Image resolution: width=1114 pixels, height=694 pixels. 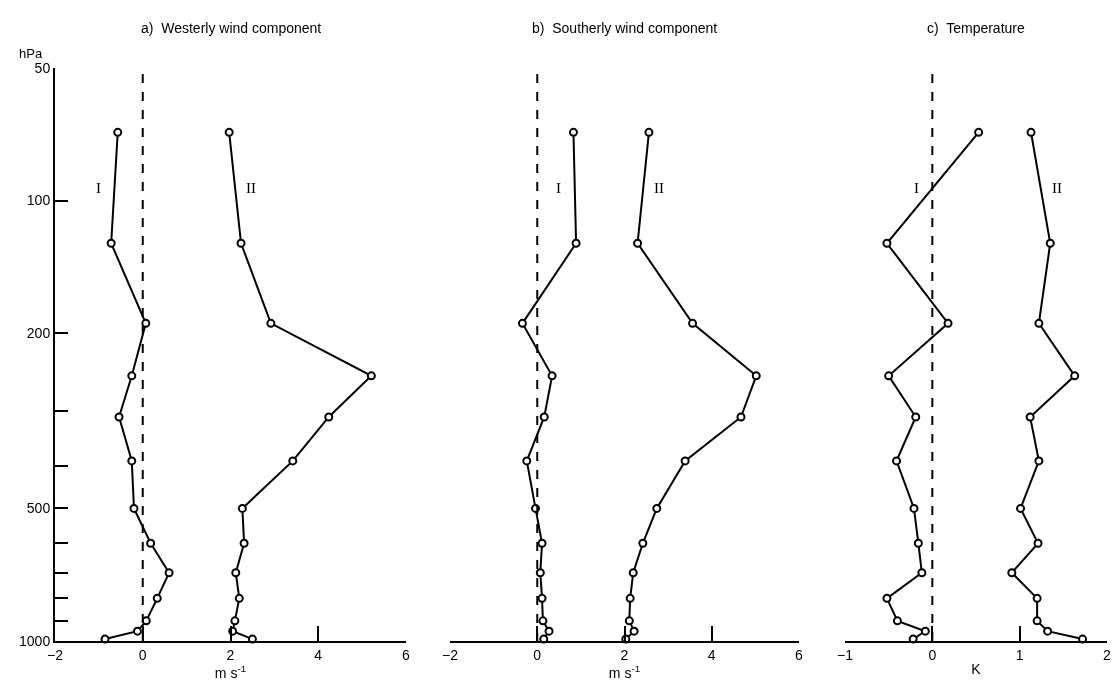 I want to click on y-tick-label: 1000, so click(x=35, y=640).